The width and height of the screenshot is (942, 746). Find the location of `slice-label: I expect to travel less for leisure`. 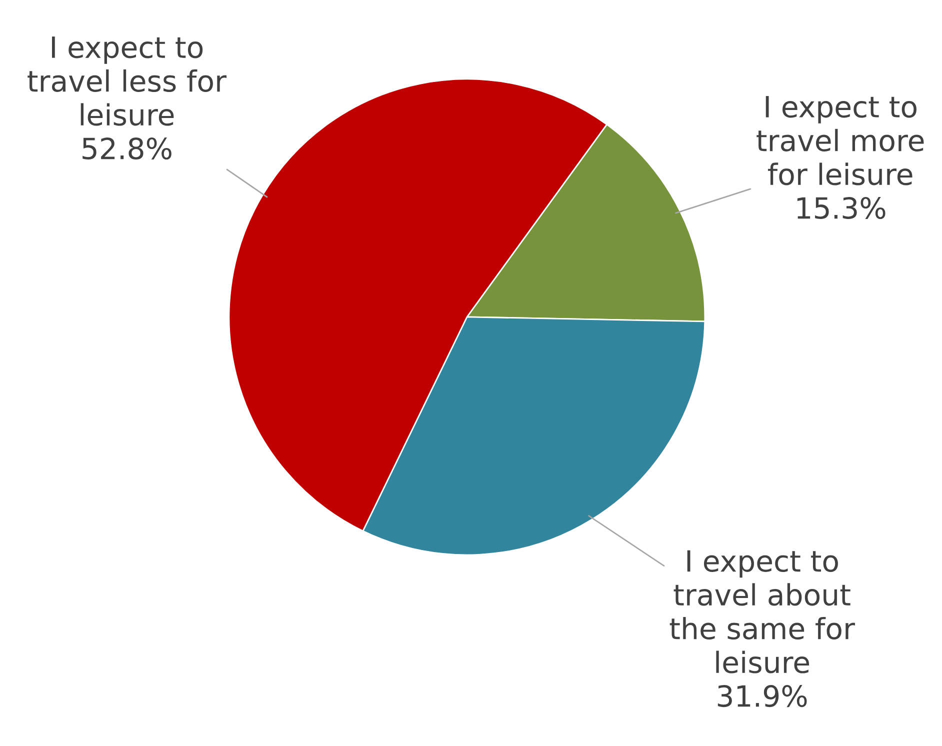

slice-label: I expect to travel less for leisure is located at coordinates (127, 81).